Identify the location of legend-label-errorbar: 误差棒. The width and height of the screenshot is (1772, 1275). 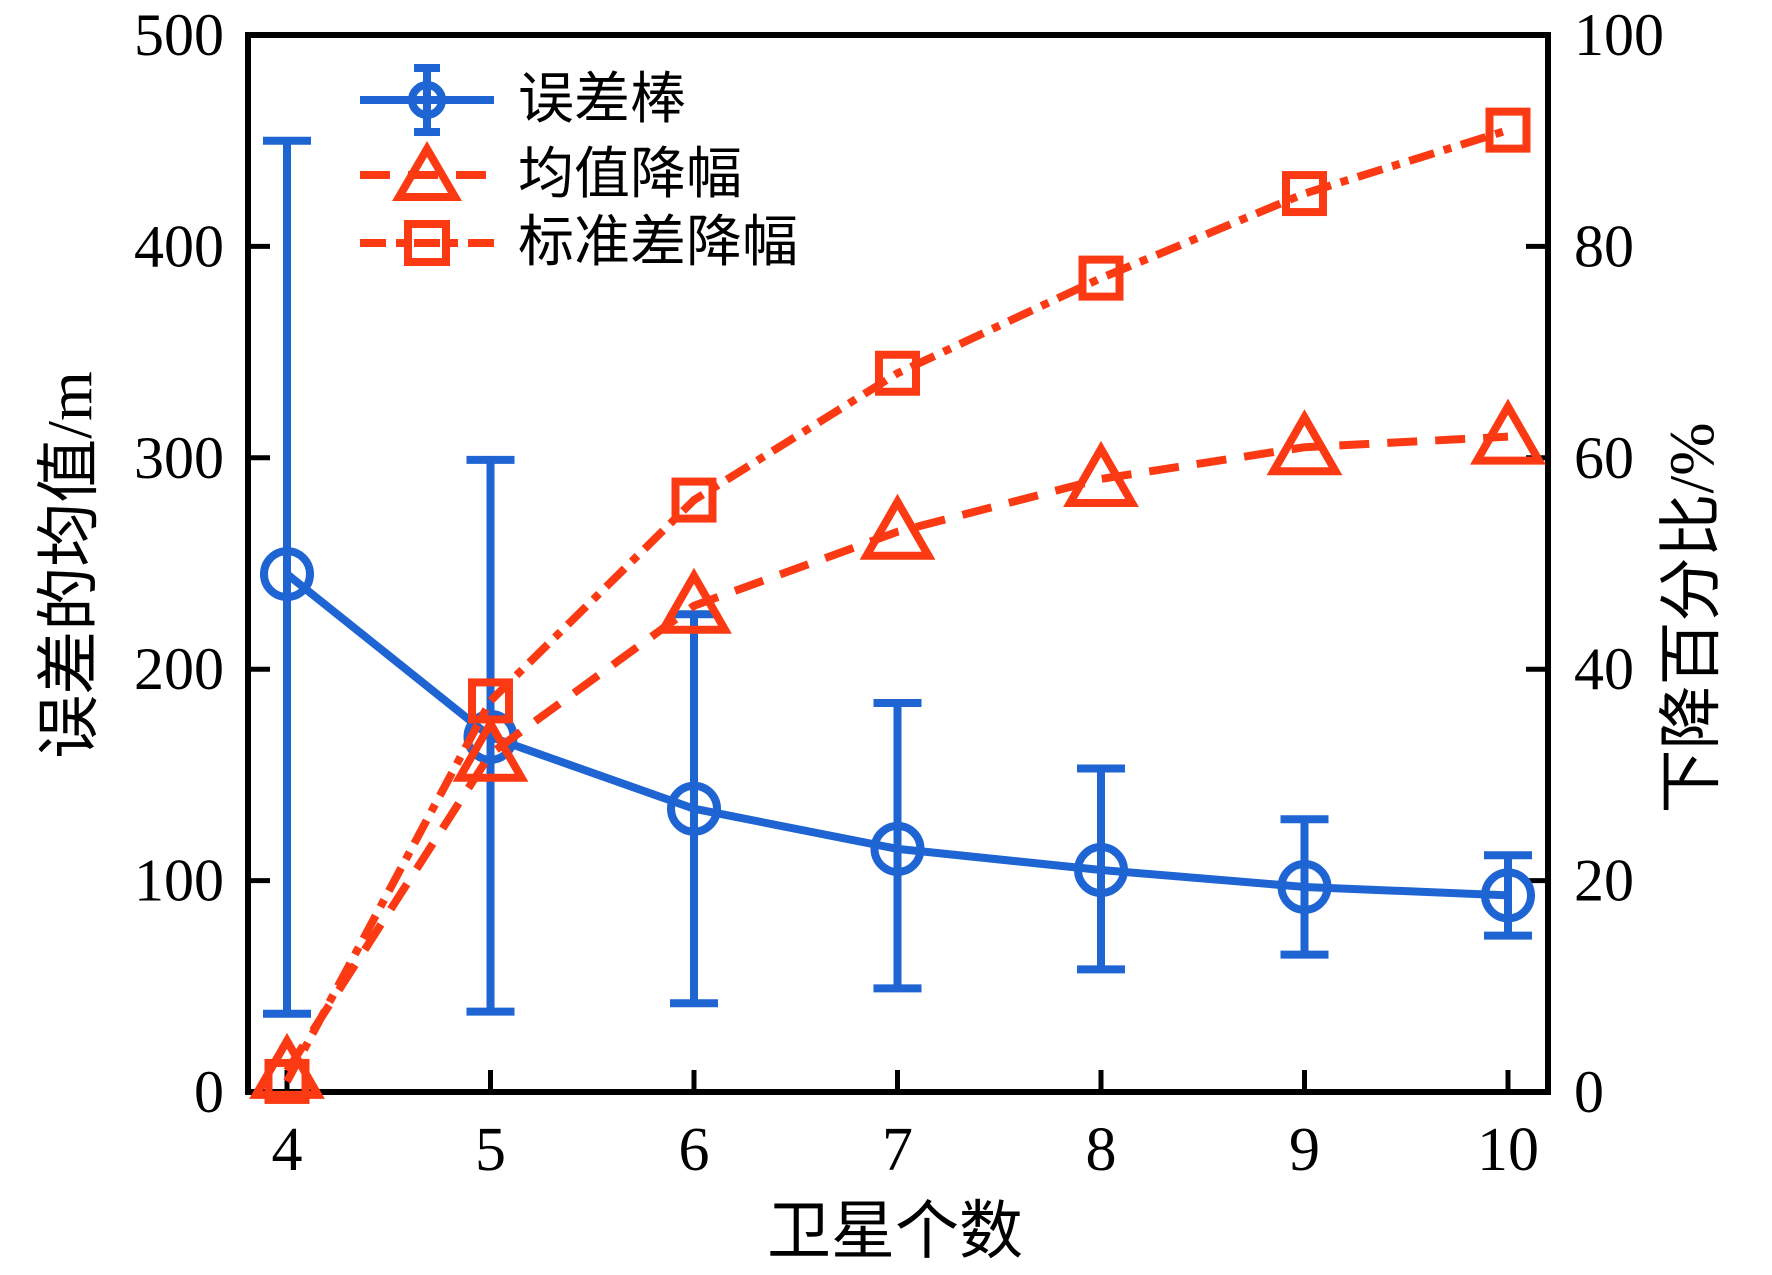
(602, 100).